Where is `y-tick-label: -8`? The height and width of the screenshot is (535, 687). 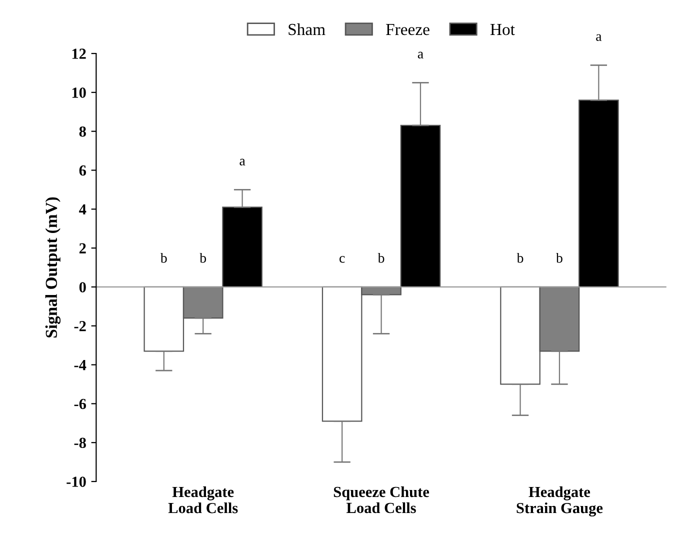
y-tick-label: -8 is located at coordinates (80, 443).